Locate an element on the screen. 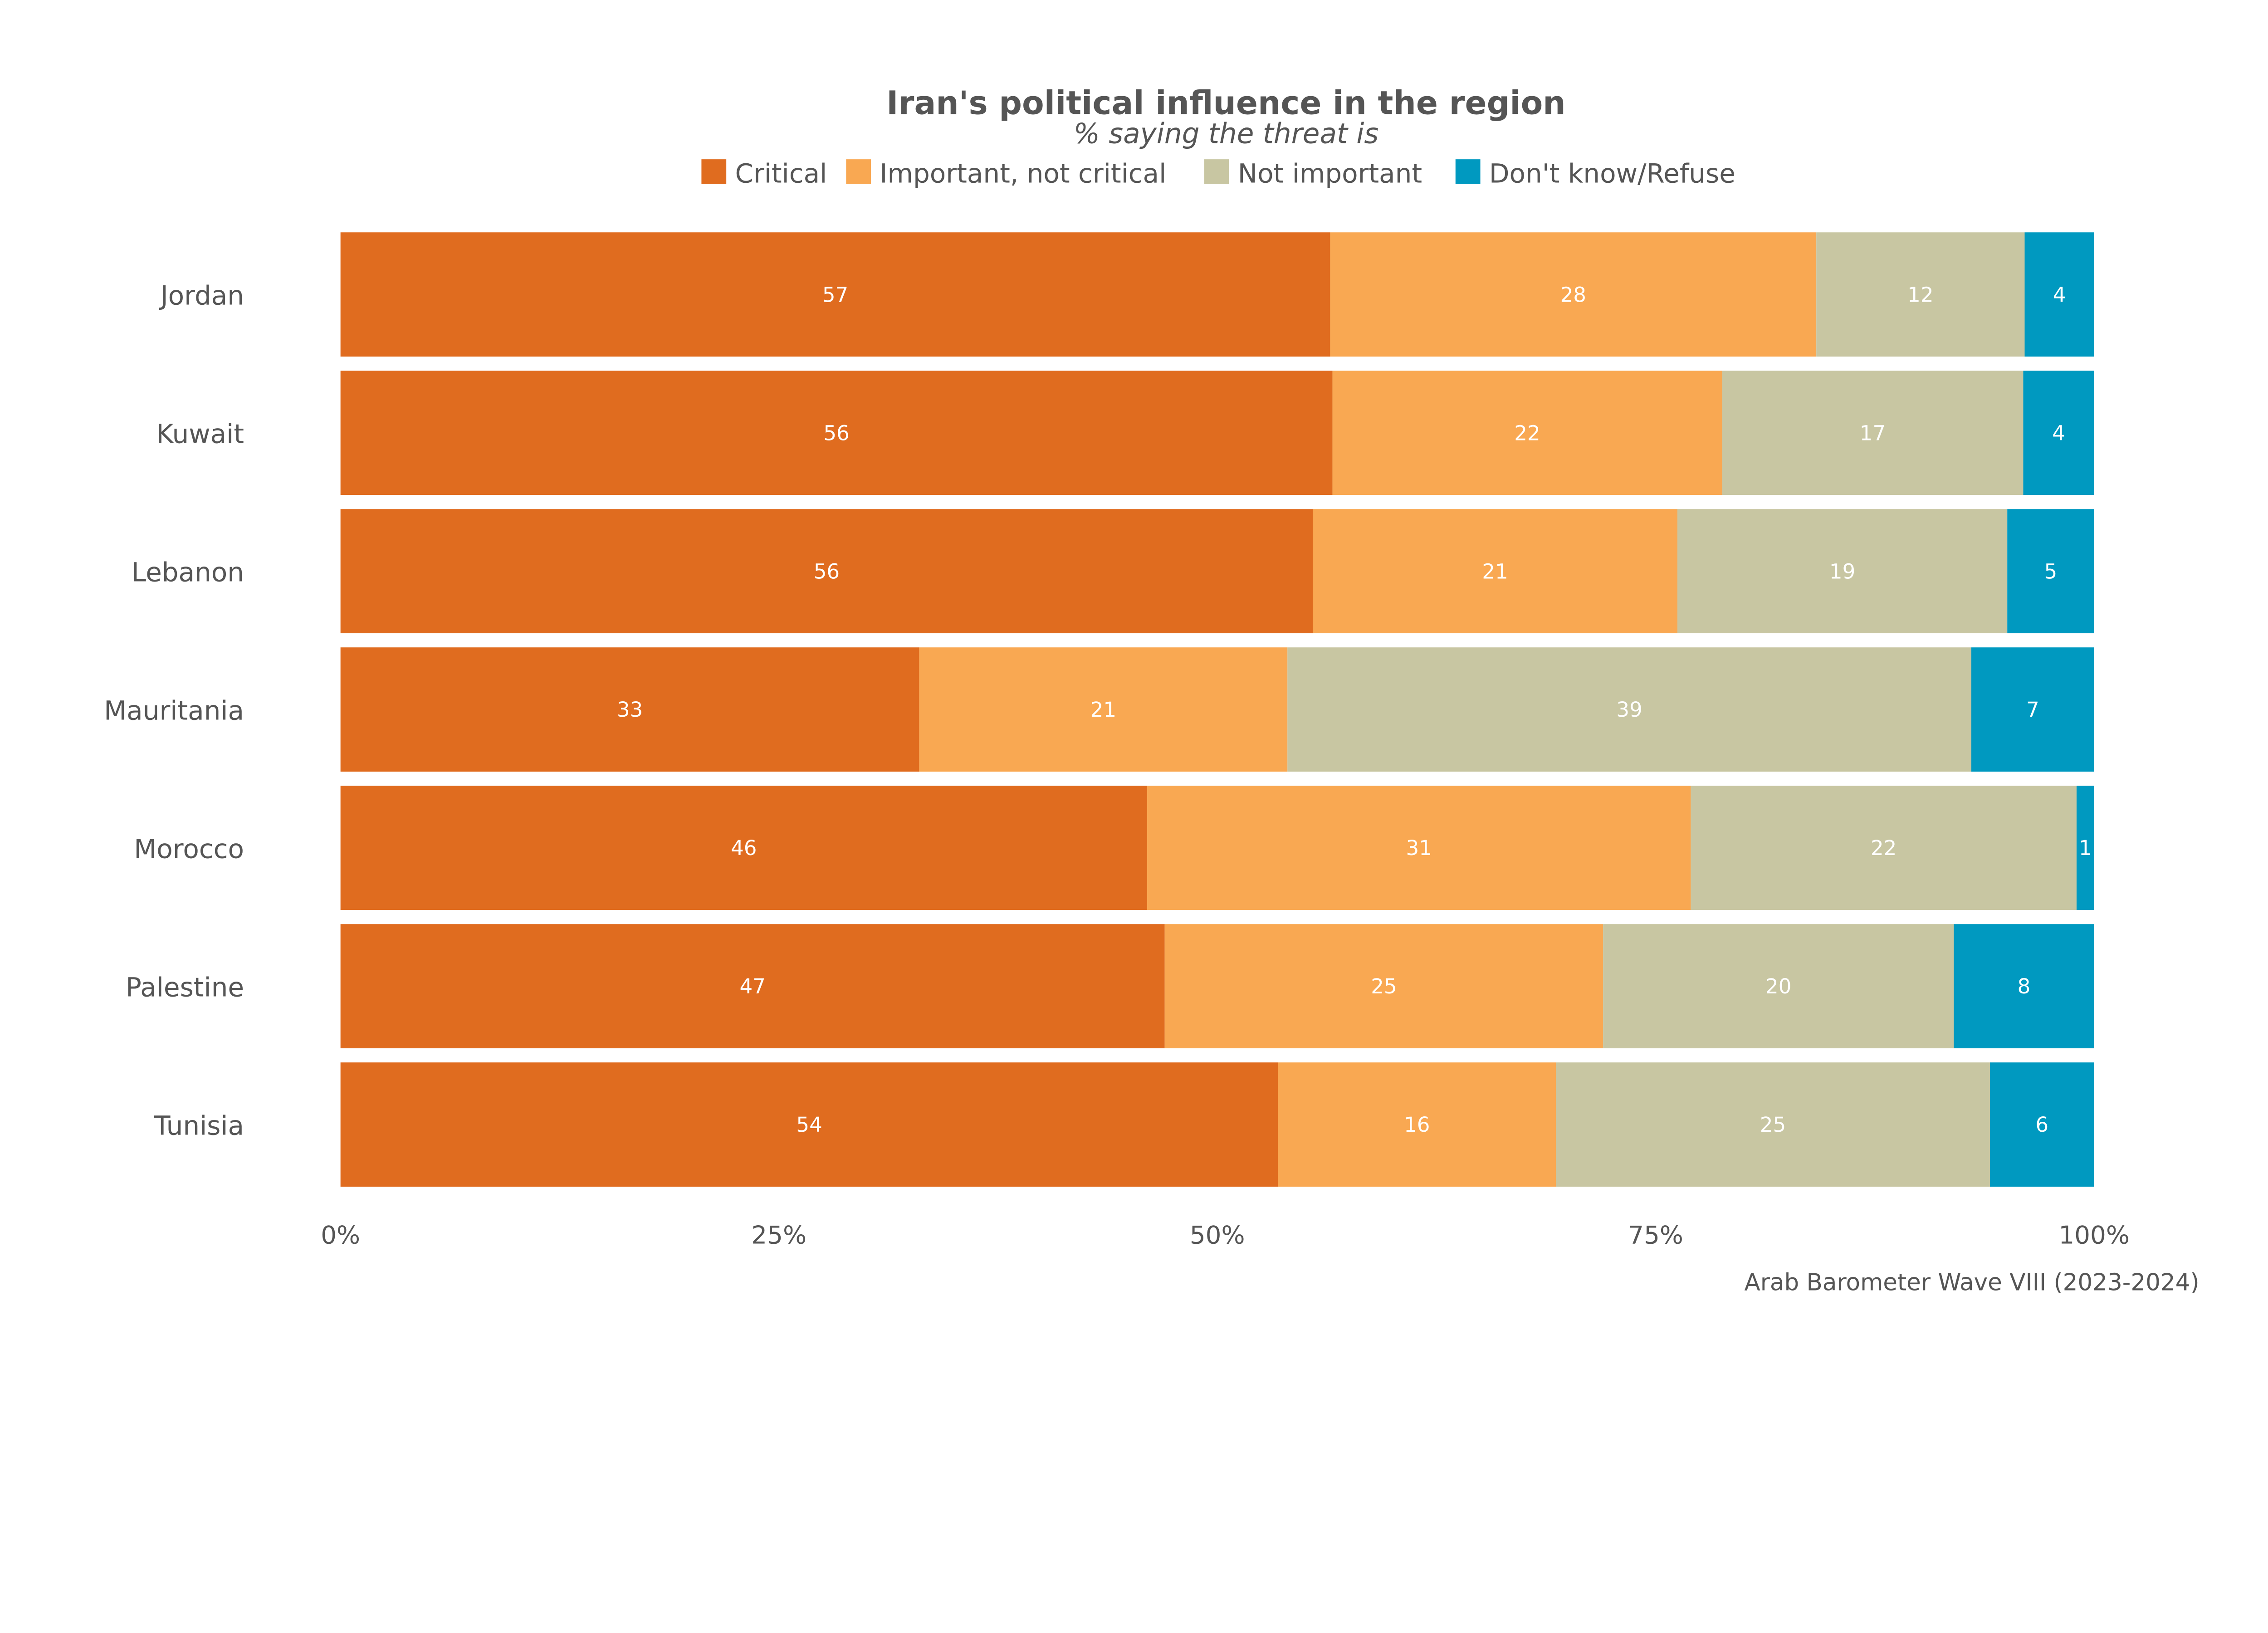  data-label: 31 is located at coordinates (1419, 848).